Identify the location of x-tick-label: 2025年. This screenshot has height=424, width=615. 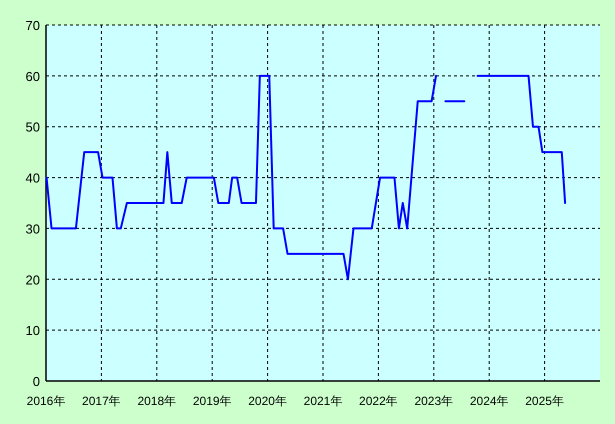
(544, 401).